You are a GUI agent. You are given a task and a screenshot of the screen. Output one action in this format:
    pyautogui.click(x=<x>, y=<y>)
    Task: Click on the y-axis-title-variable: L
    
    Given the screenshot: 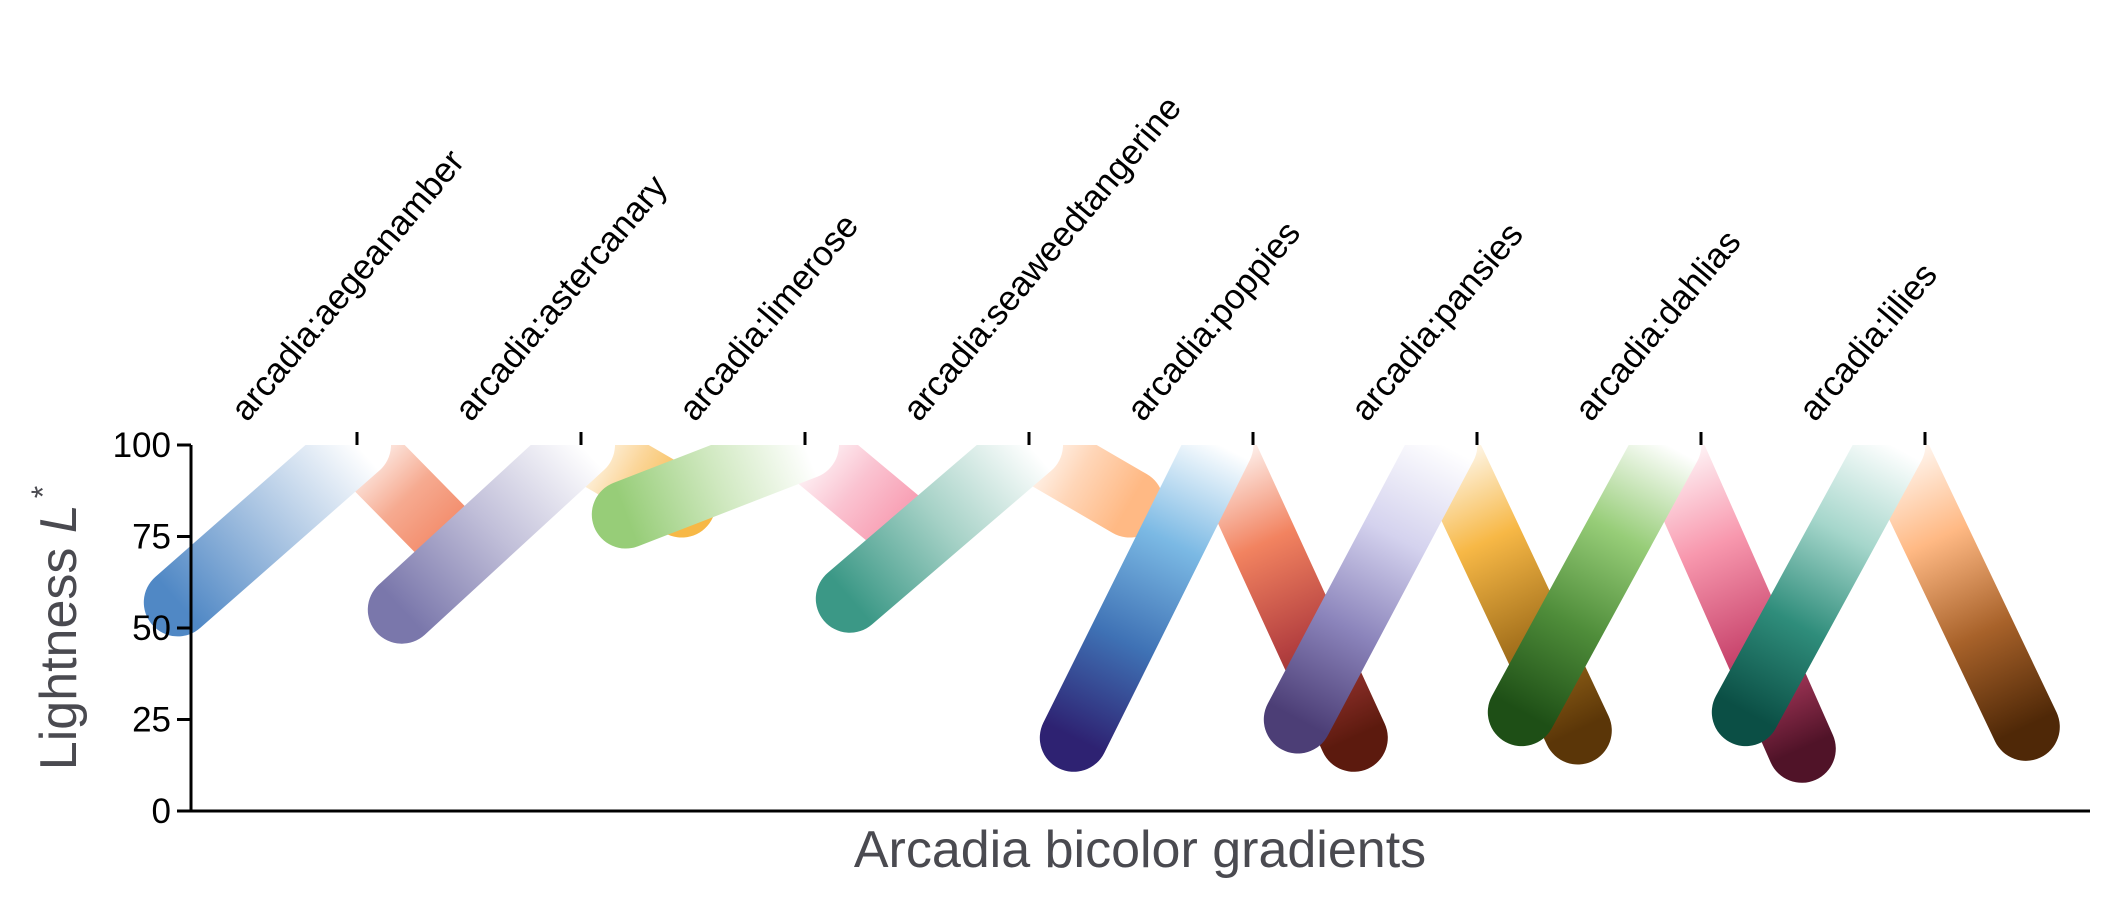 What is the action you would take?
    pyautogui.click(x=59, y=518)
    